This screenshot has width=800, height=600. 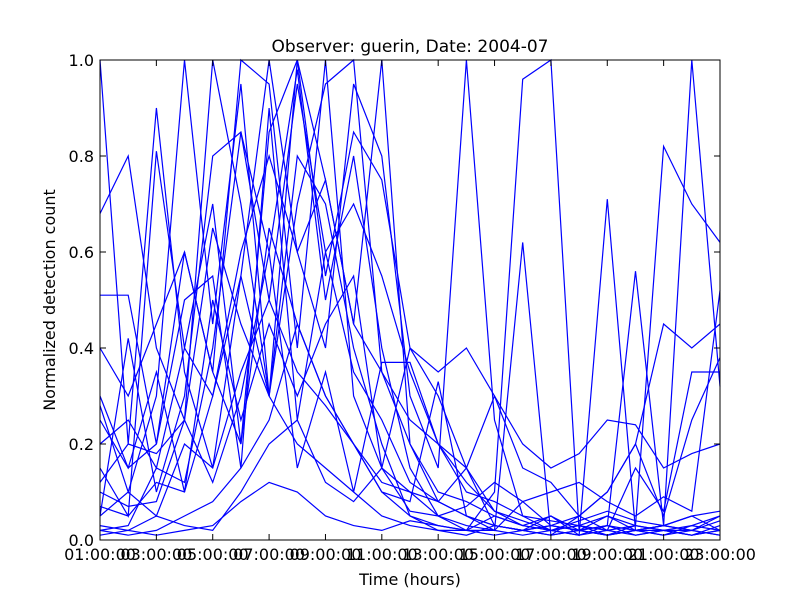 What do you see at coordinates (81, 156) in the screenshot?
I see `y-tick-label: 0.8` at bounding box center [81, 156].